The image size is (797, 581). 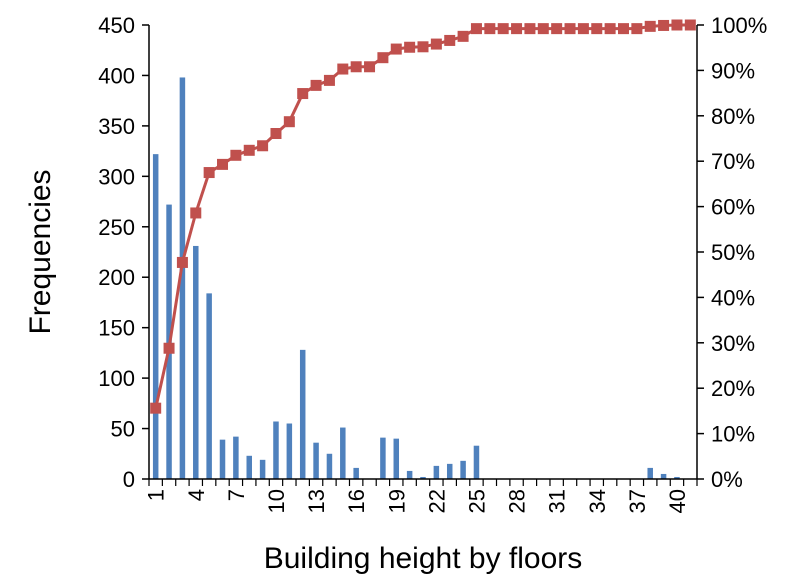 What do you see at coordinates (236, 495) in the screenshot?
I see `x-tick-label: 7` at bounding box center [236, 495].